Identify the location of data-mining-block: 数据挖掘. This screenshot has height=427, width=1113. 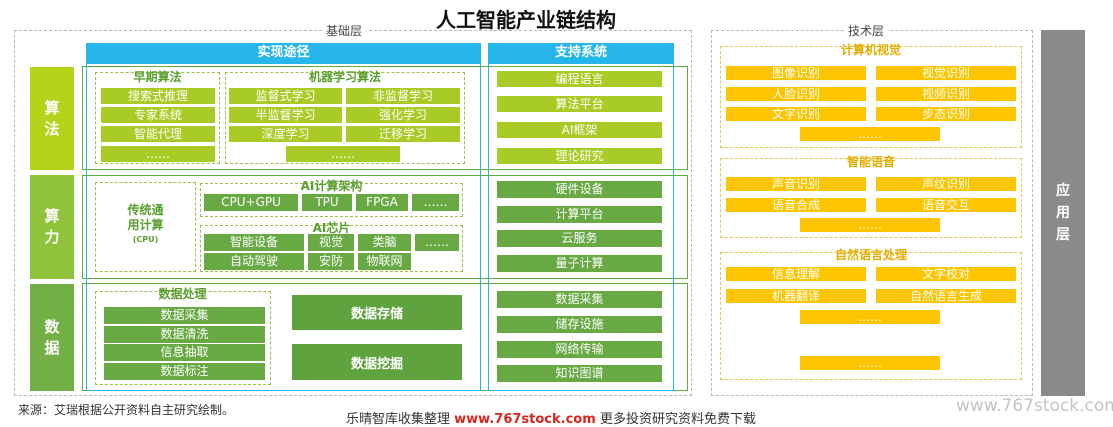
(377, 362).